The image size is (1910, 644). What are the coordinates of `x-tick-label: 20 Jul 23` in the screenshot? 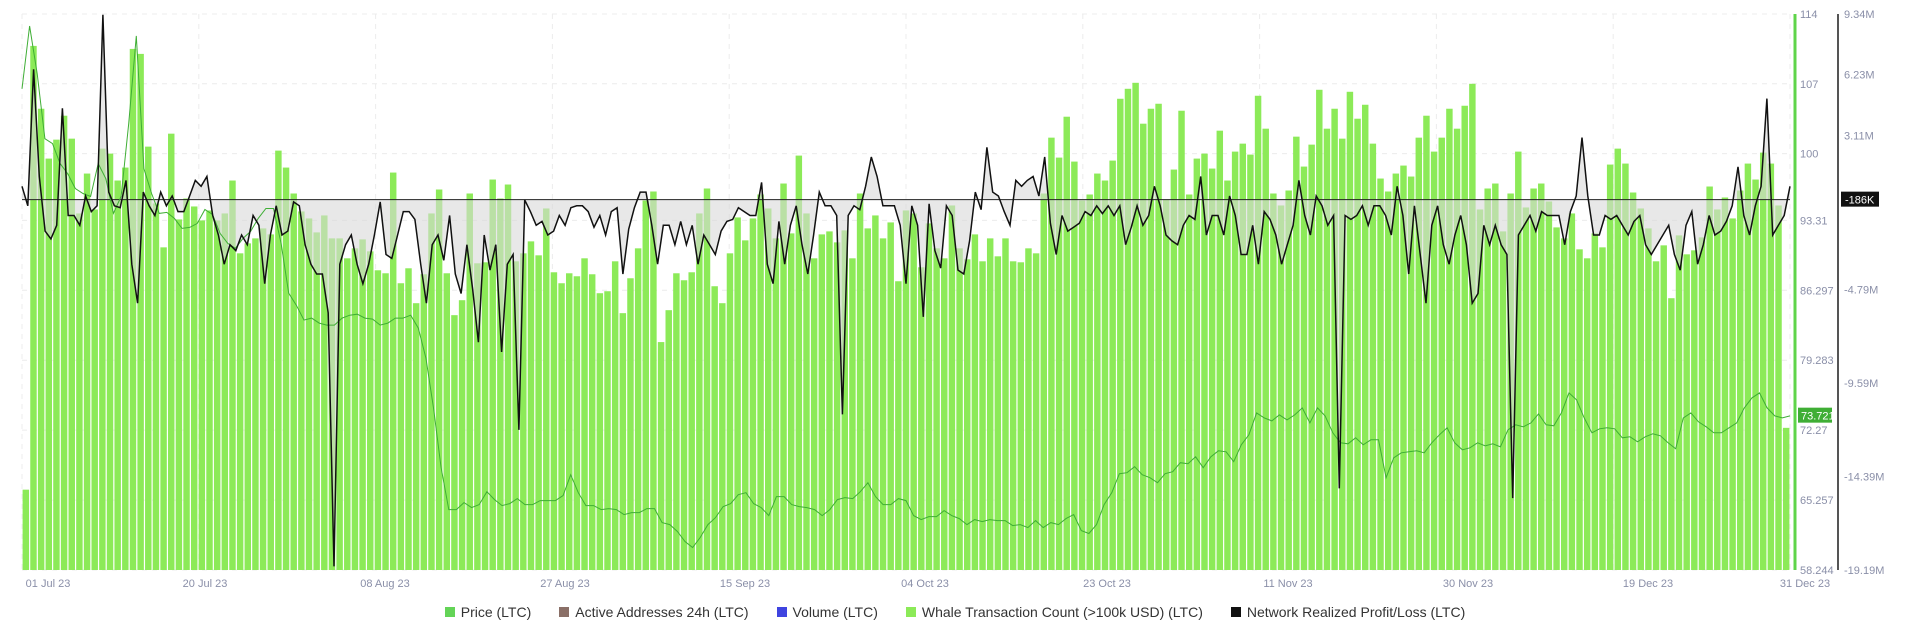 It's located at (205, 584).